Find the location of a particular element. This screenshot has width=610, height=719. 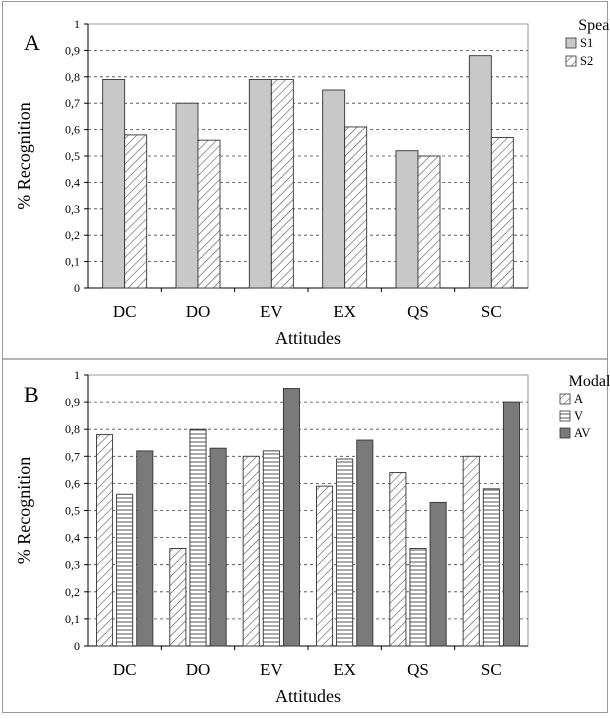

legend: Speaker S1 S2 is located at coordinates (587, 42).